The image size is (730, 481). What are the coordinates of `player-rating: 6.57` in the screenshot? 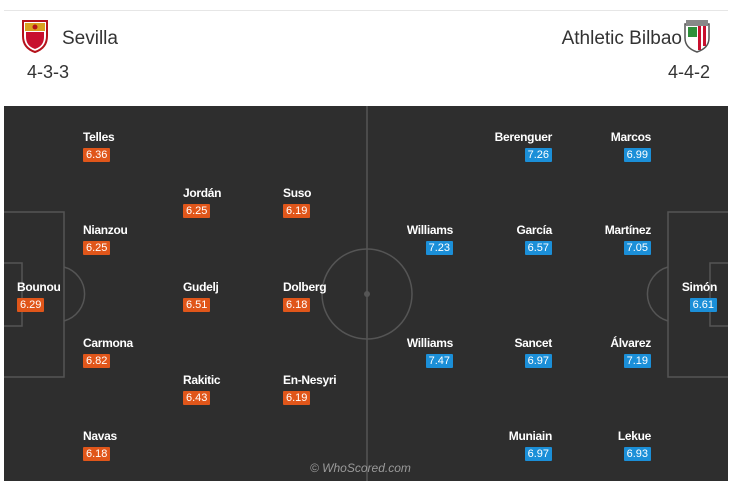 It's located at (538, 248).